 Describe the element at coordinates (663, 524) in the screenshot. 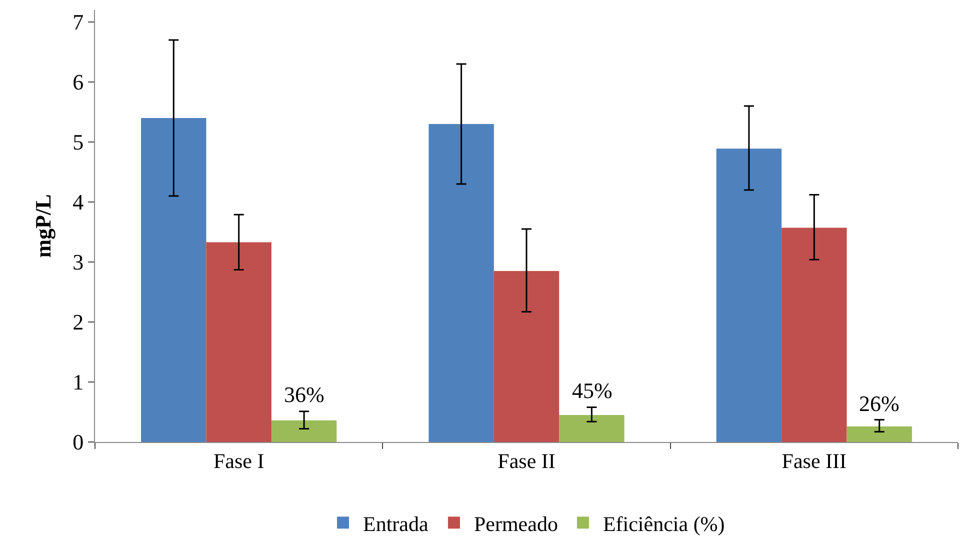

I see `legend-label: Eficiência (%)` at that location.